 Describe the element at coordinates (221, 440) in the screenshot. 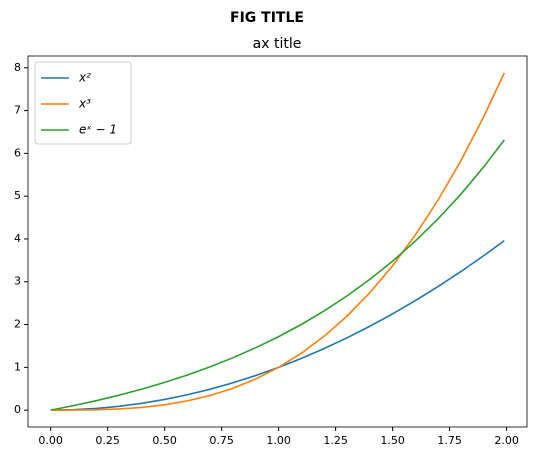

I see `x-tick-label: 0.75` at that location.